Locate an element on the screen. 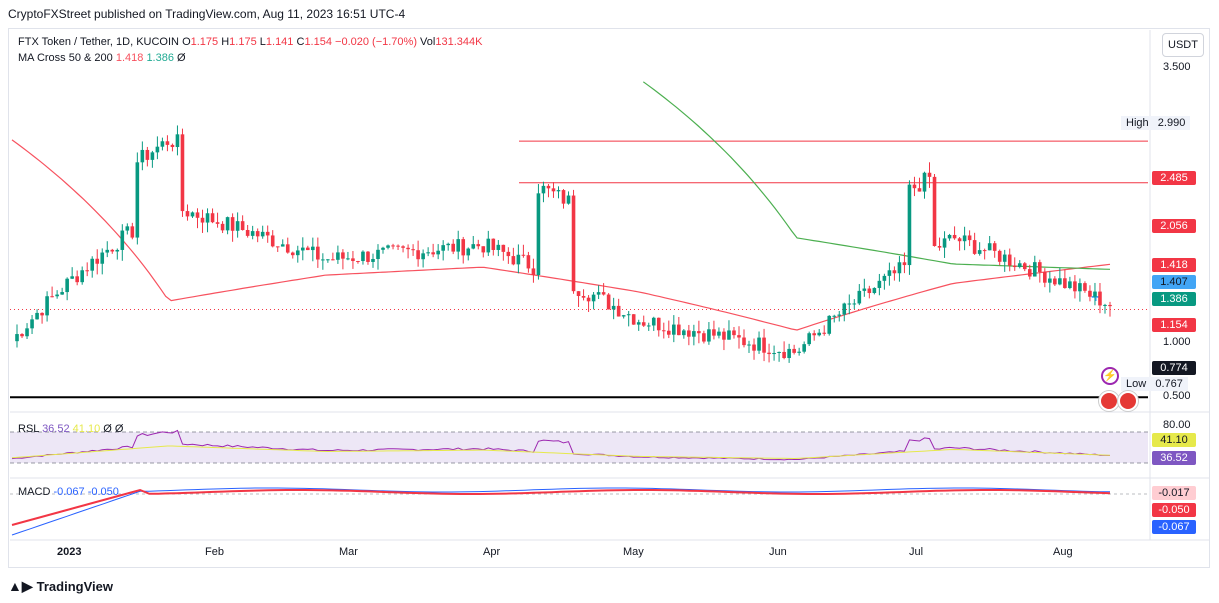 This screenshot has width=1219, height=603. currency-button: USDT is located at coordinates (1183, 45).